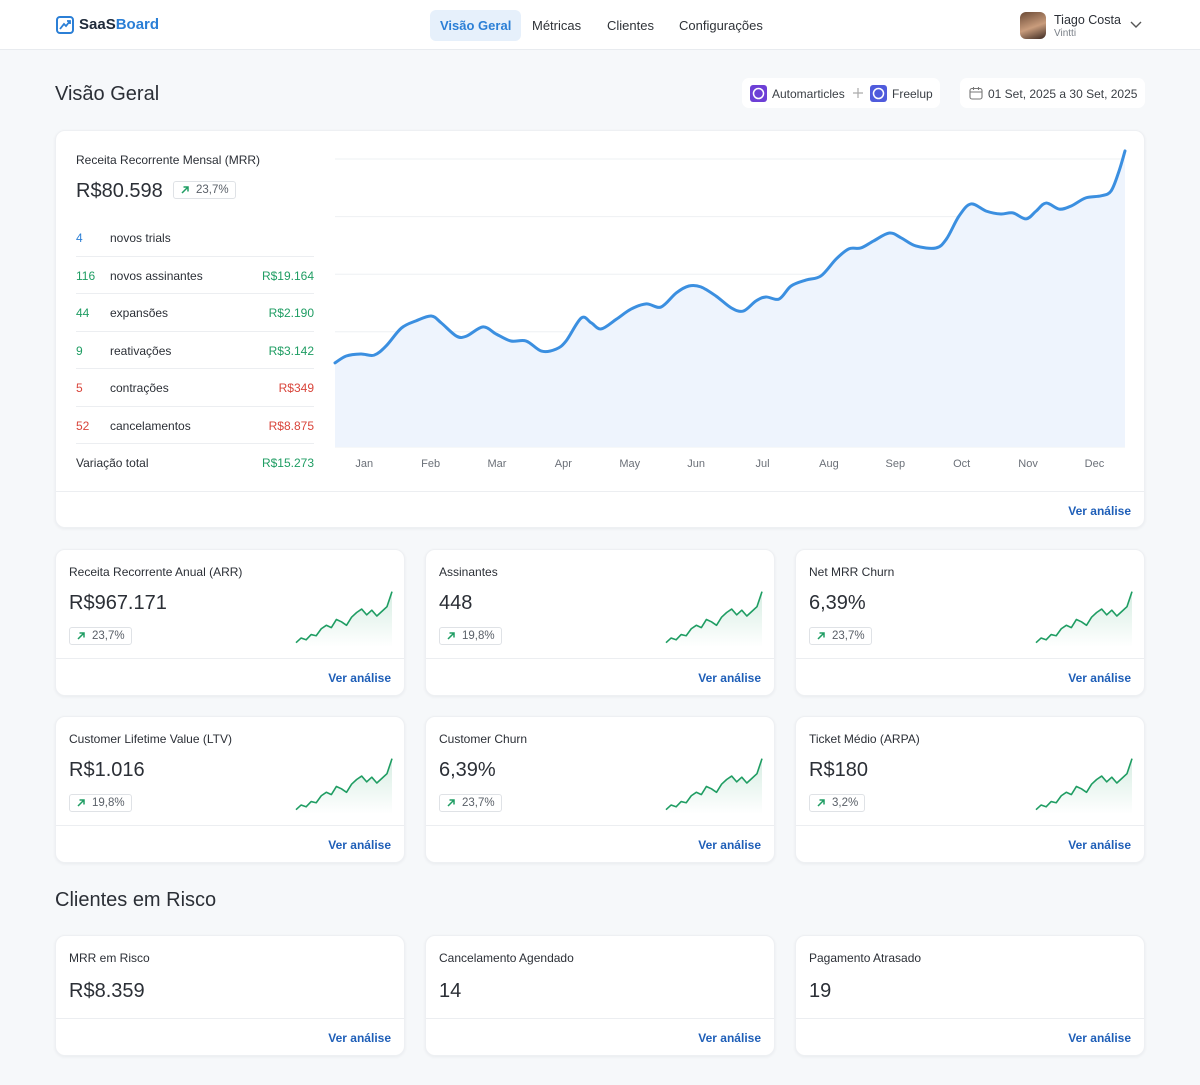  What do you see at coordinates (150, 739) in the screenshot?
I see `card-title: Customer Lifetime Value (LTV)` at bounding box center [150, 739].